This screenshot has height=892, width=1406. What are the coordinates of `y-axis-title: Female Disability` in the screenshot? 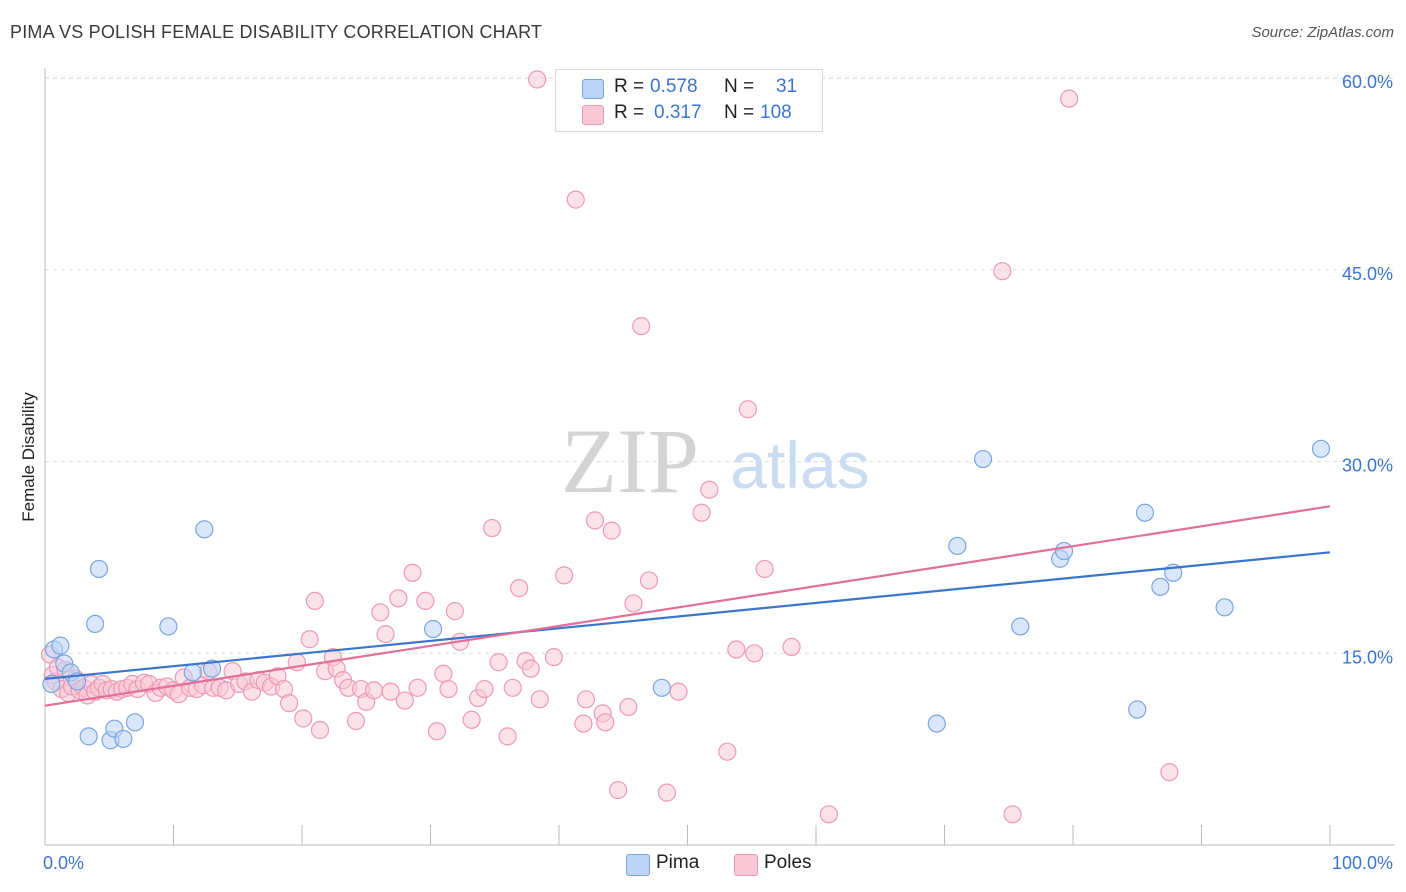 It's located at (28, 457).